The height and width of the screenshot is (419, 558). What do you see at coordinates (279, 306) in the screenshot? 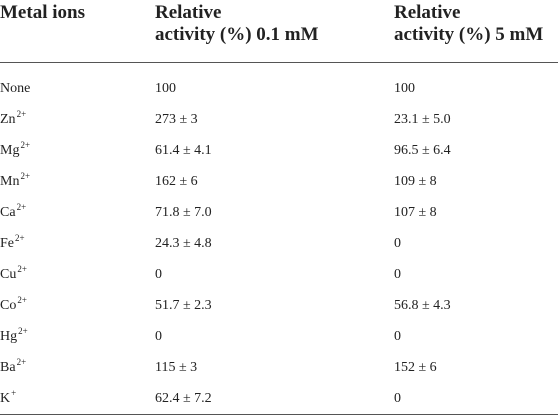
I see `table-row: Co2+ 51.7 ± 2.3 56.8 ± 4.3` at bounding box center [279, 306].